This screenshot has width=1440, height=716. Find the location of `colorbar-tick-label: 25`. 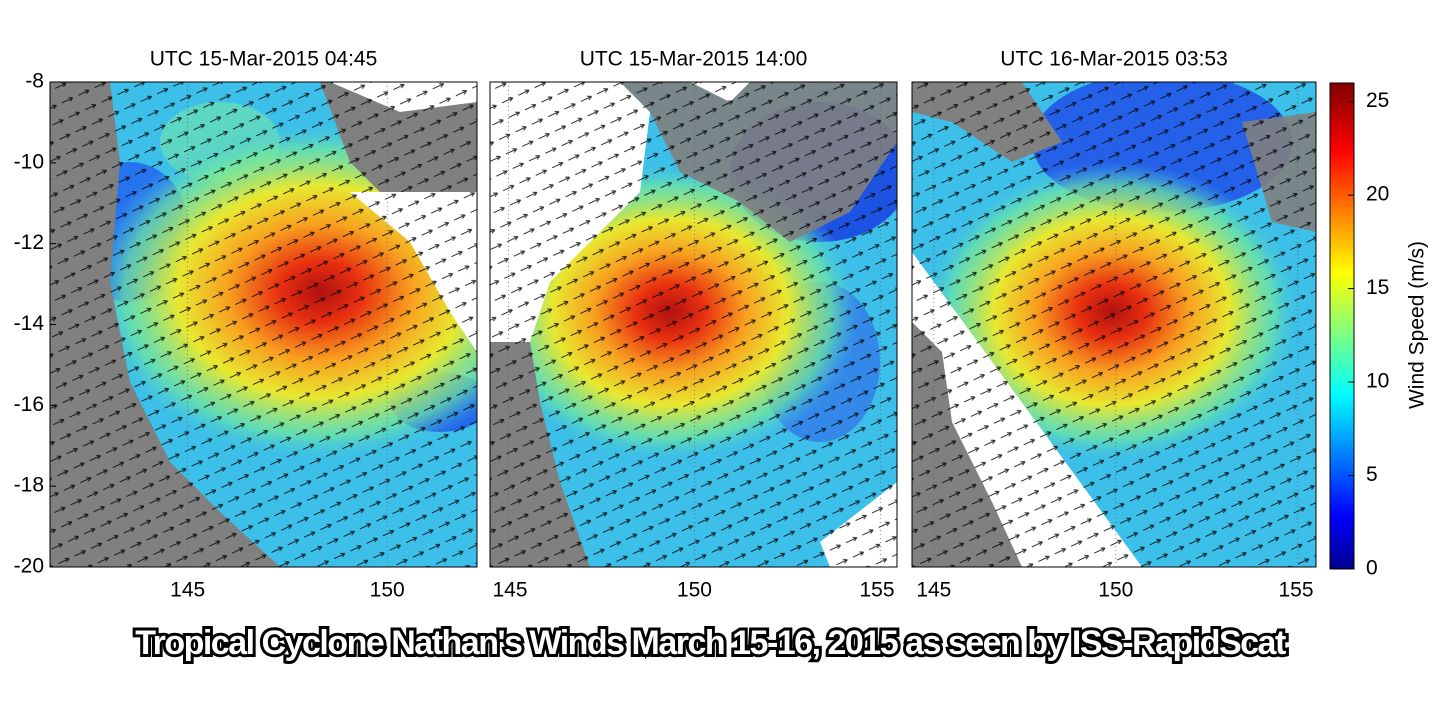

colorbar-tick-label: 25 is located at coordinates (1377, 100).